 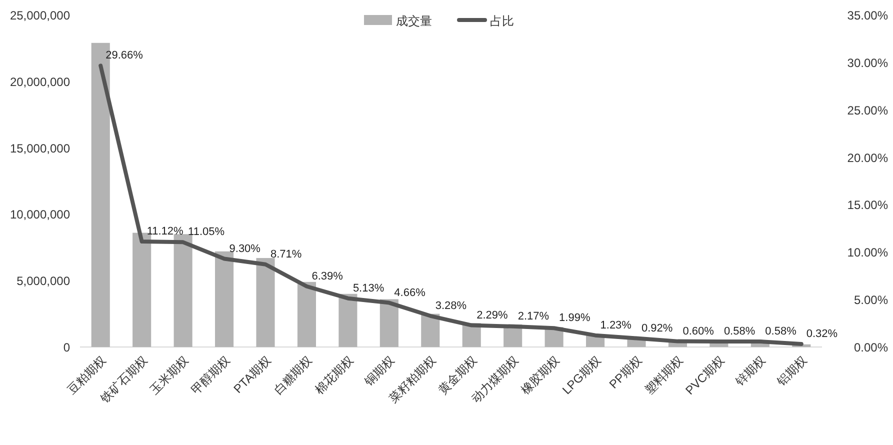 I want to click on x-tick-label: 玉米期权, so click(x=169, y=375).